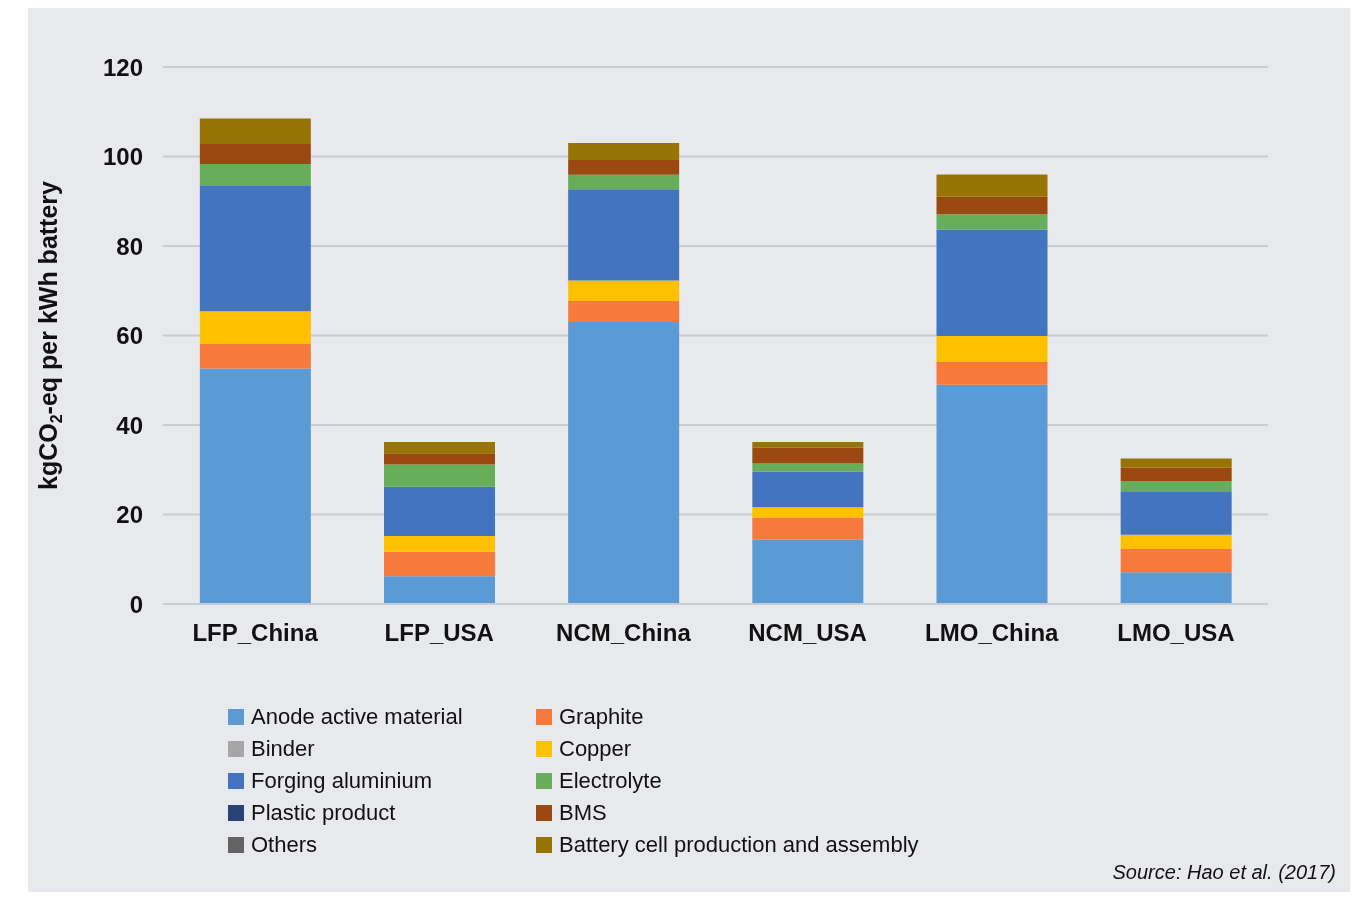 This screenshot has width=1363, height=898. Describe the element at coordinates (122, 67) in the screenshot. I see `y-tick-label: 120` at that location.